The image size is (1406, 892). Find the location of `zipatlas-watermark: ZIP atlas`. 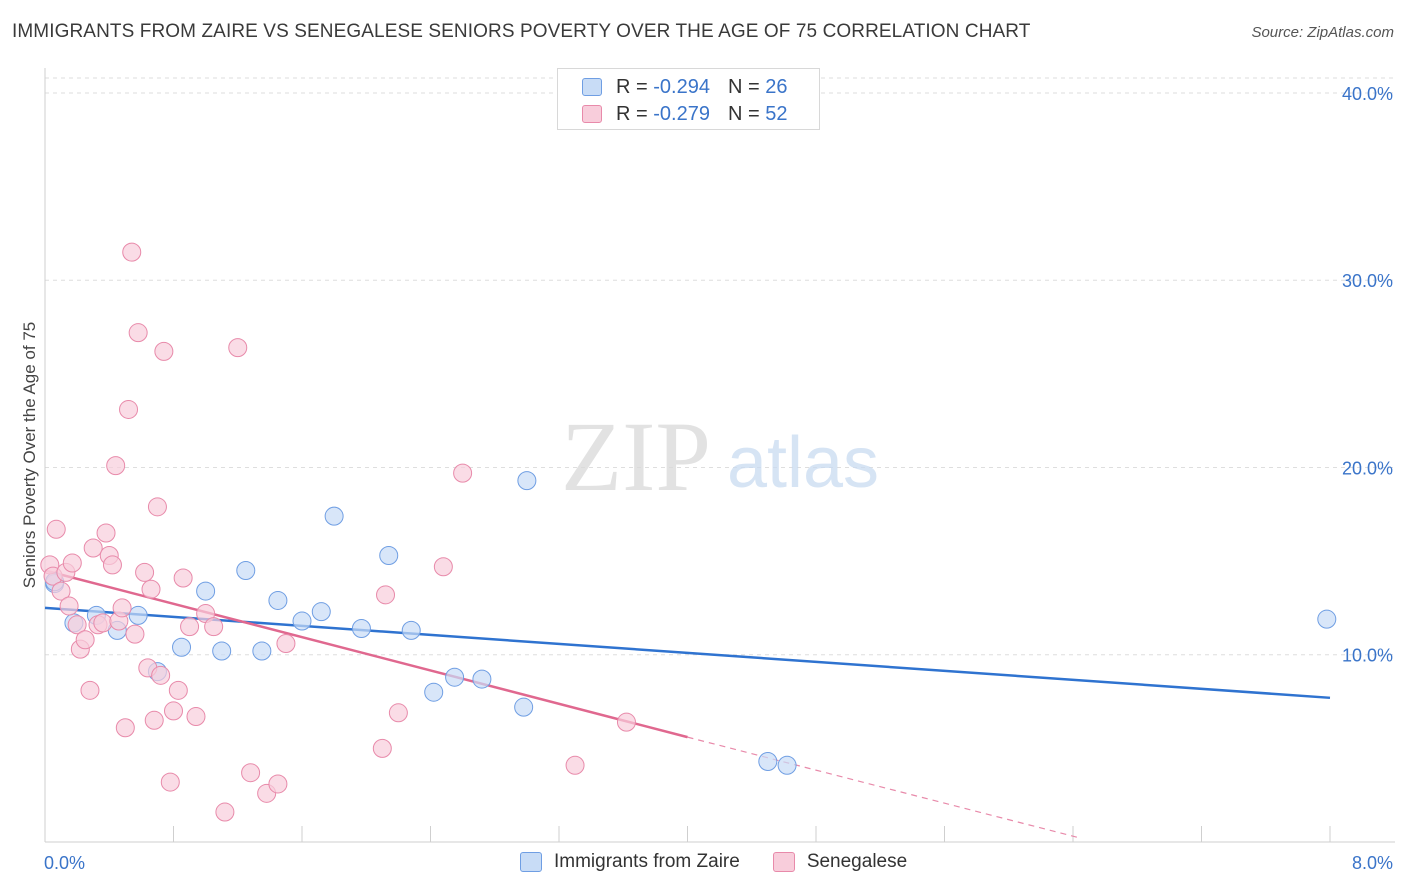

zipatlas-watermark: ZIP atlas is located at coordinates (720, 456).